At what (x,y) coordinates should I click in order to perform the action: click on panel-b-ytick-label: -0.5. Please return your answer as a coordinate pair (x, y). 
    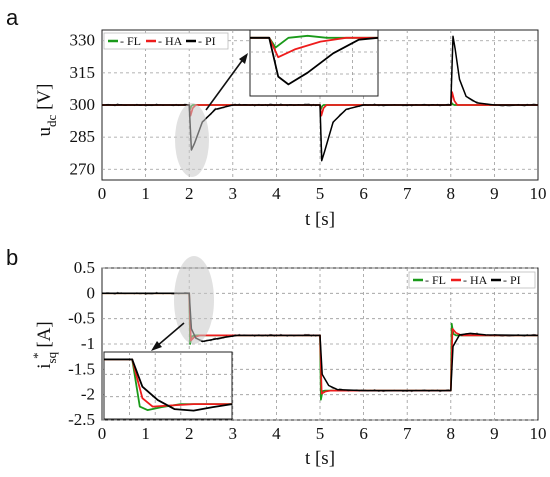
    Looking at the image, I should click on (81, 318).